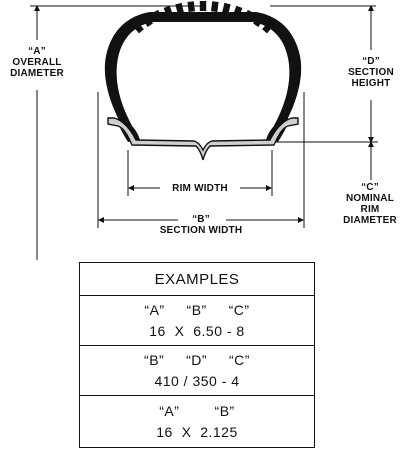  I want to click on section-width-label: “B” SECTION WIDTH, so click(201, 225).